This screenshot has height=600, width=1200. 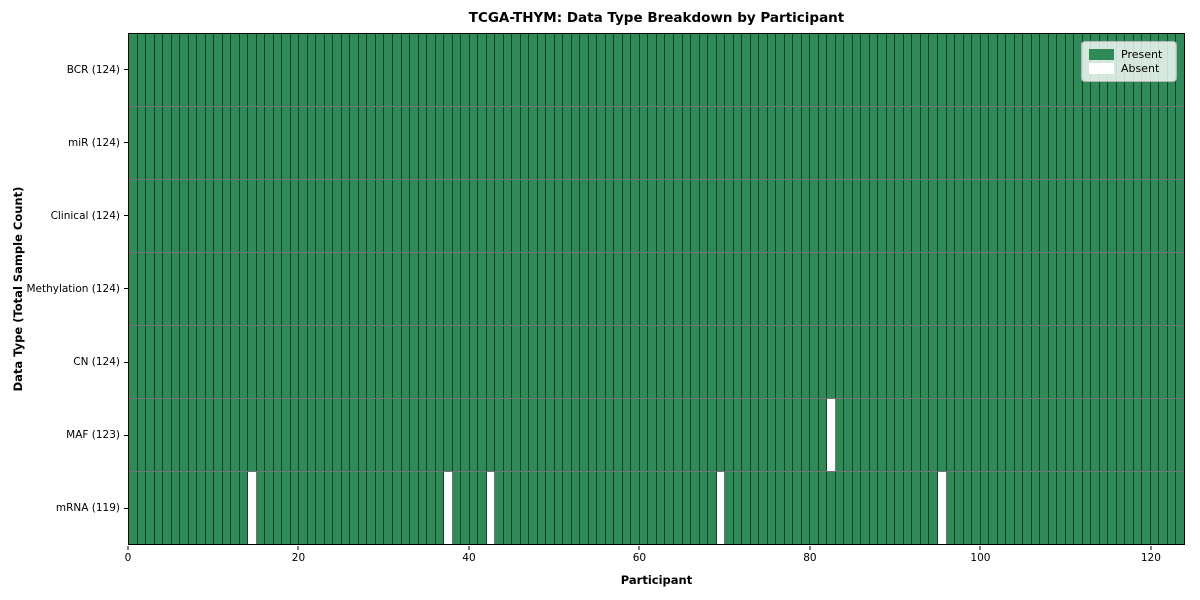 What do you see at coordinates (93, 142) in the screenshot?
I see `row-label: miR (124)` at bounding box center [93, 142].